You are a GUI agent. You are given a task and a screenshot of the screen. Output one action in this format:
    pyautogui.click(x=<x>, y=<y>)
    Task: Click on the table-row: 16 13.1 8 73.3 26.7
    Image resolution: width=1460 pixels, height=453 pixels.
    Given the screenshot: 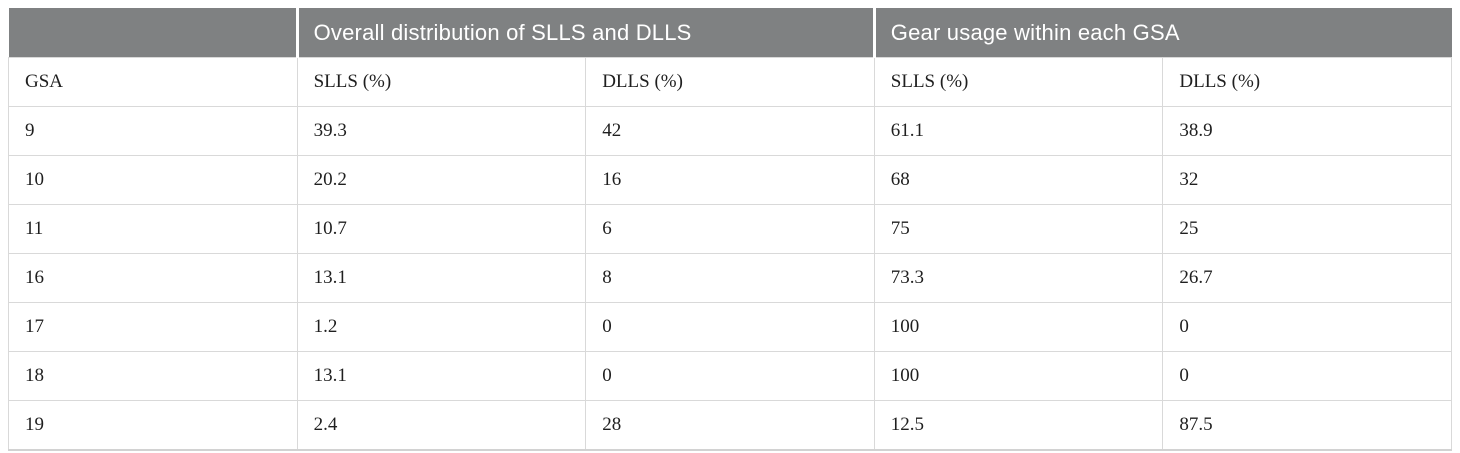 What is the action you would take?
    pyautogui.click(x=730, y=278)
    